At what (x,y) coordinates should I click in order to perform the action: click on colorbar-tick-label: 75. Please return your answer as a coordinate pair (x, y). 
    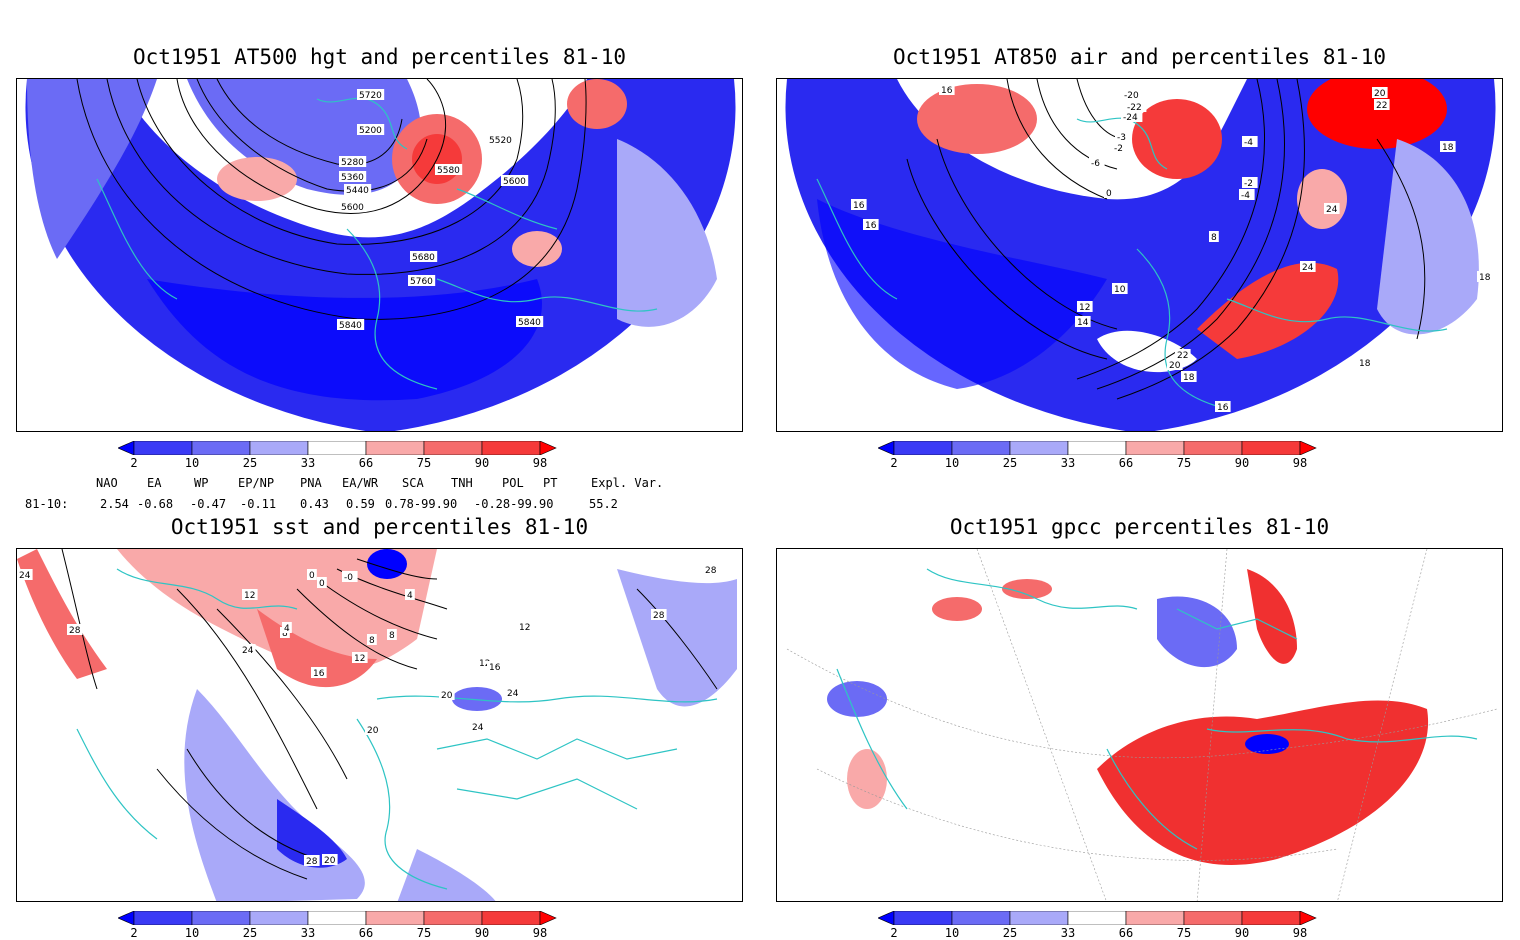
    Looking at the image, I should click on (1184, 933).